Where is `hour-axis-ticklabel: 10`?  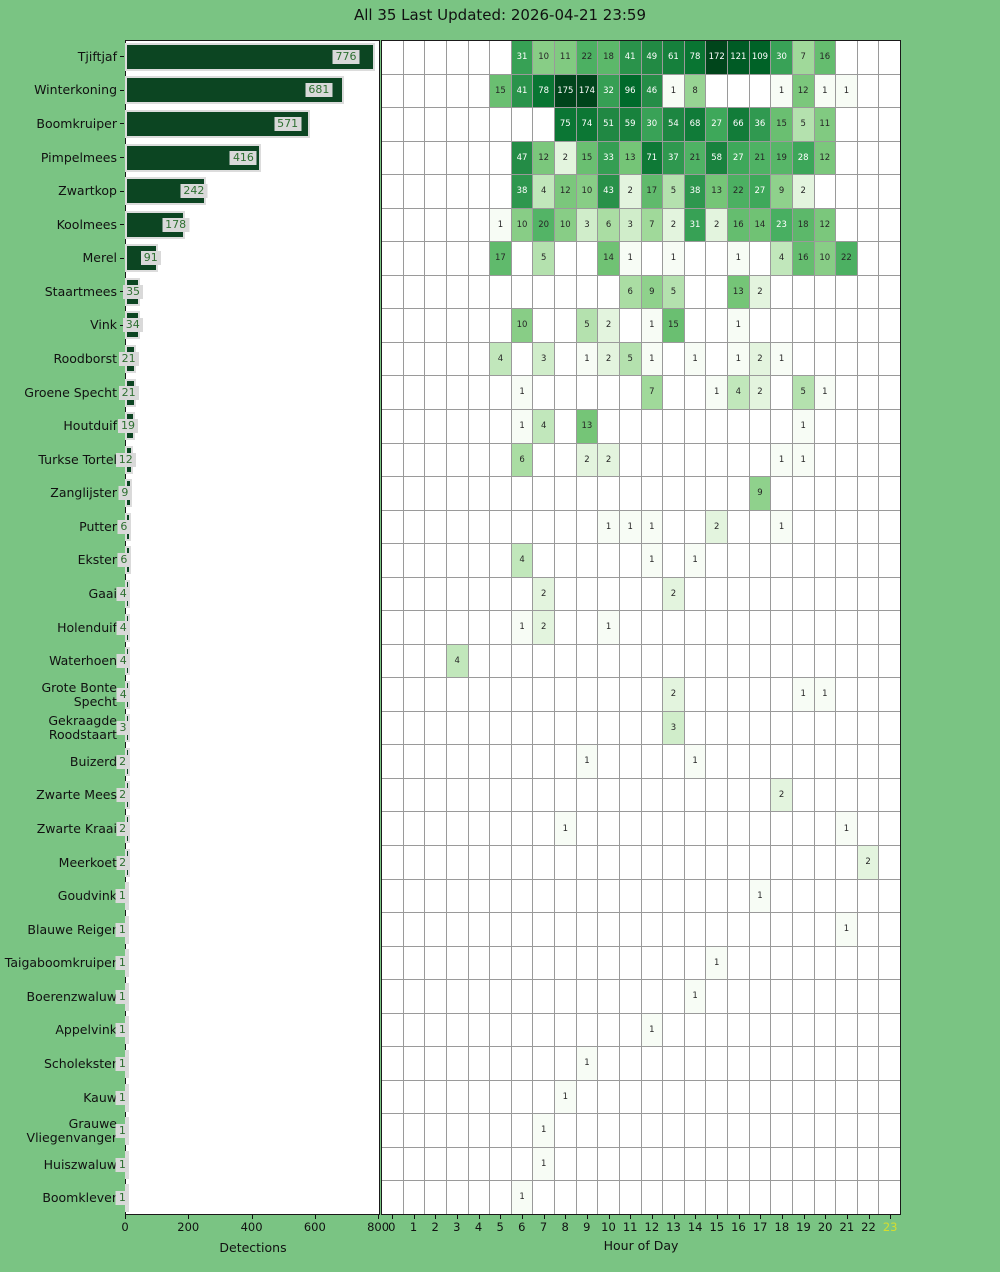 hour-axis-ticklabel: 10 is located at coordinates (608, 1227).